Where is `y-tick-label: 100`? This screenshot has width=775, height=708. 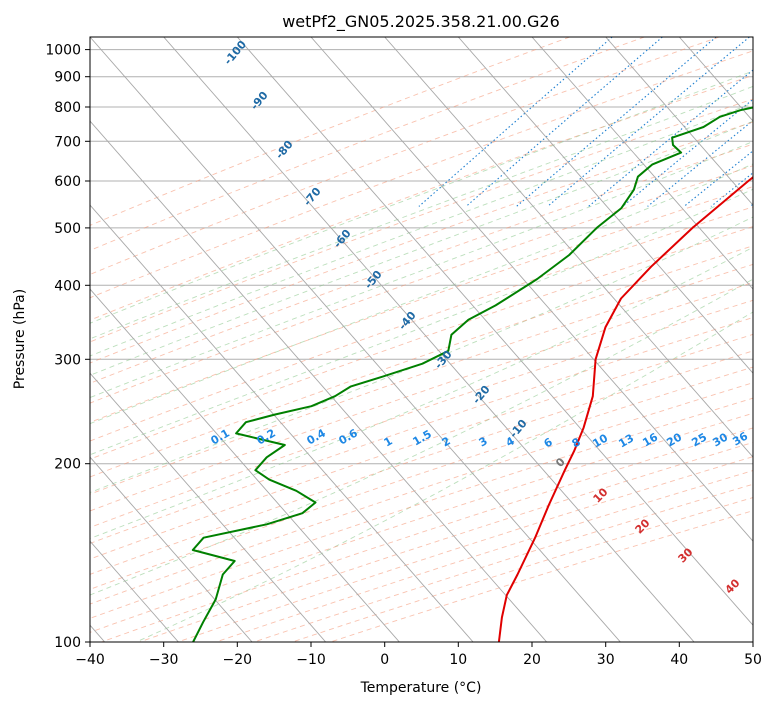 y-tick-label: 100 is located at coordinates (67, 643).